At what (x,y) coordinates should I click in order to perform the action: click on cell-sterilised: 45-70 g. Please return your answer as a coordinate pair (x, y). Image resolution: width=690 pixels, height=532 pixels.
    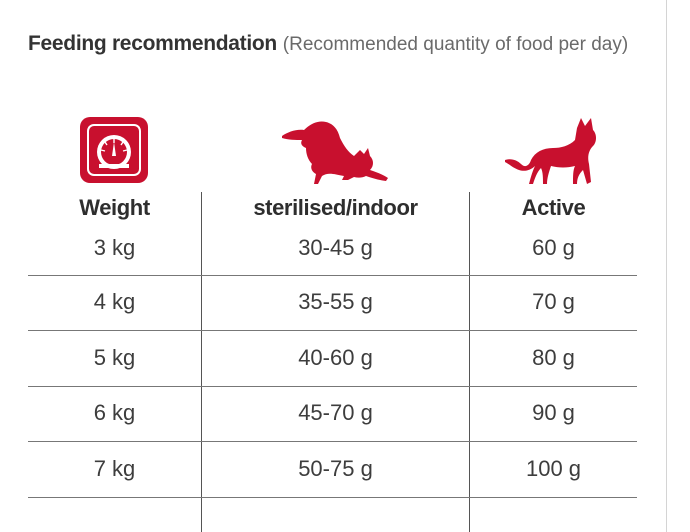
    Looking at the image, I should click on (335, 412).